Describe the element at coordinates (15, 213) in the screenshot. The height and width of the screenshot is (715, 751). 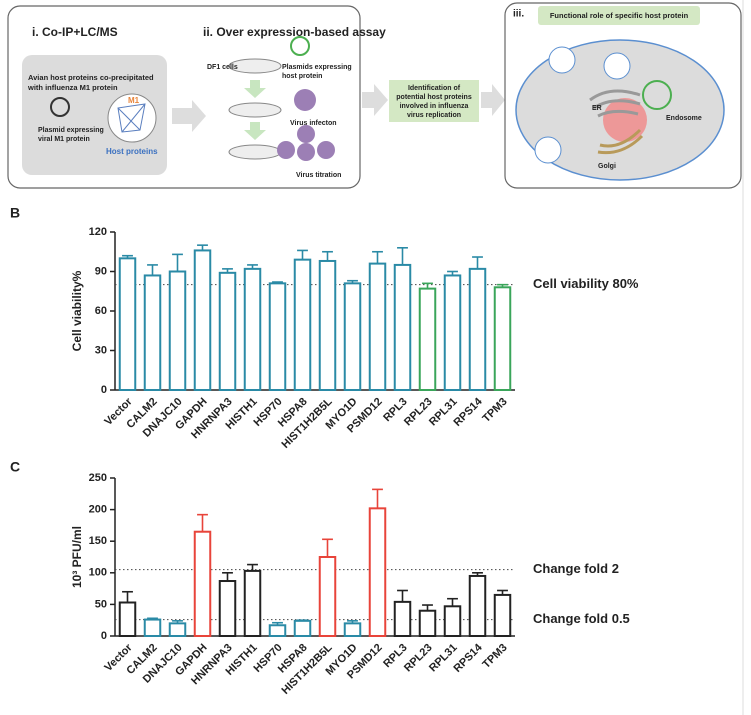
I see `panel-letter: B` at that location.